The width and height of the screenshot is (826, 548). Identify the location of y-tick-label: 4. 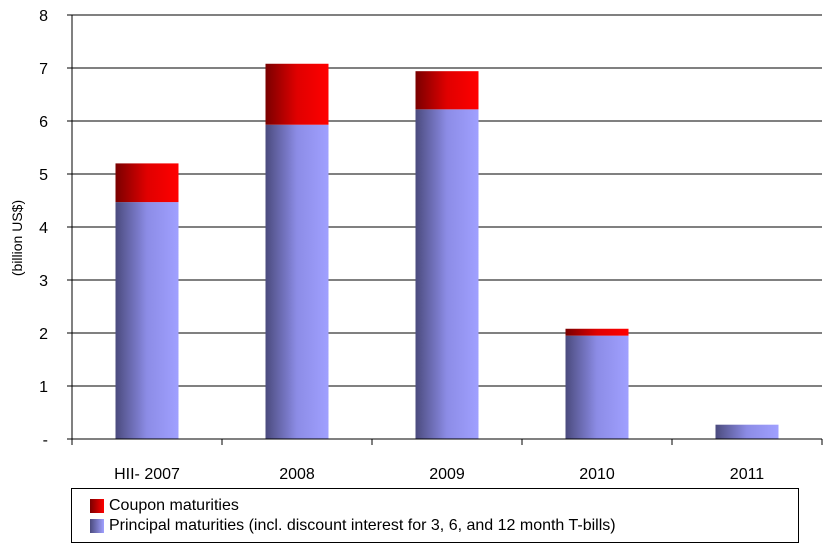
(43, 228).